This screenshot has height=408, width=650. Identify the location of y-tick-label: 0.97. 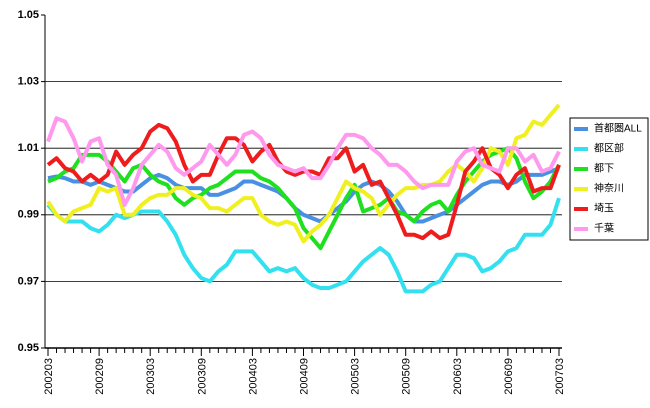
(28, 281).